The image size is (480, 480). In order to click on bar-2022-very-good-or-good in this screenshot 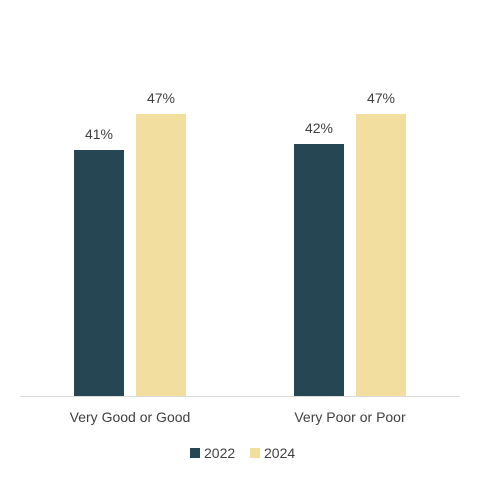, I will do `click(99, 273)`.